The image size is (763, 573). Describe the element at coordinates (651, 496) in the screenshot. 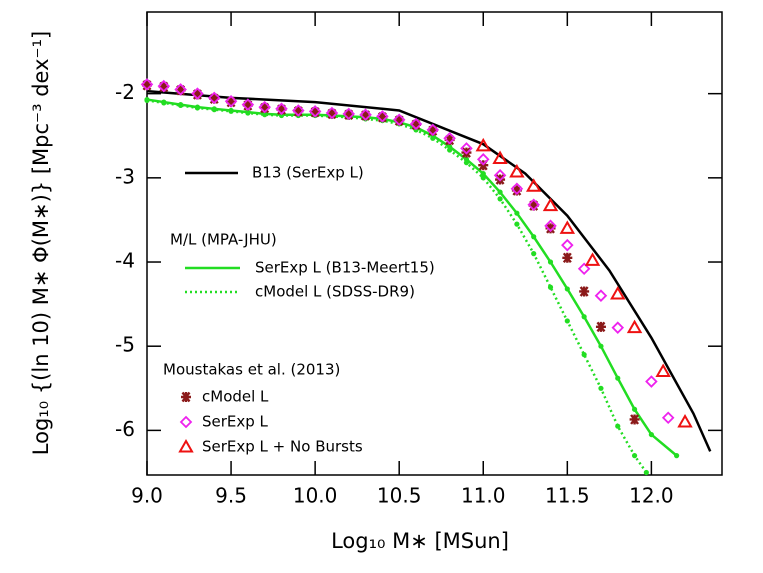

I see `x-tick-label: 12.0` at that location.